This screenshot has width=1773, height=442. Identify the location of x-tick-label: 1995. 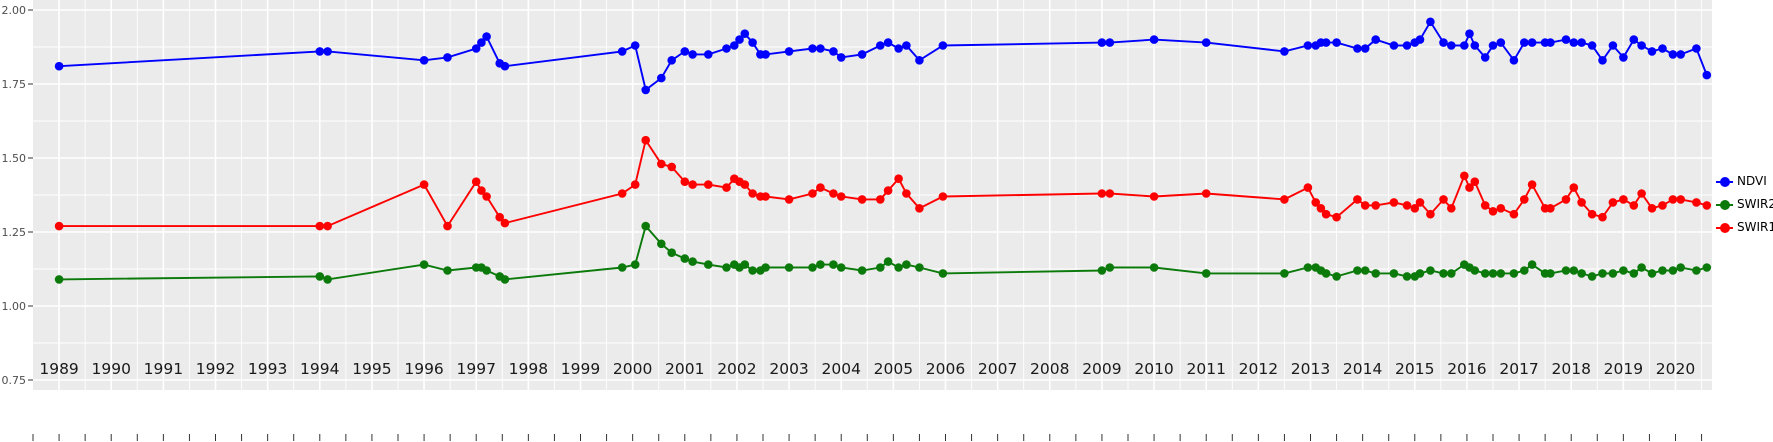
(371, 369).